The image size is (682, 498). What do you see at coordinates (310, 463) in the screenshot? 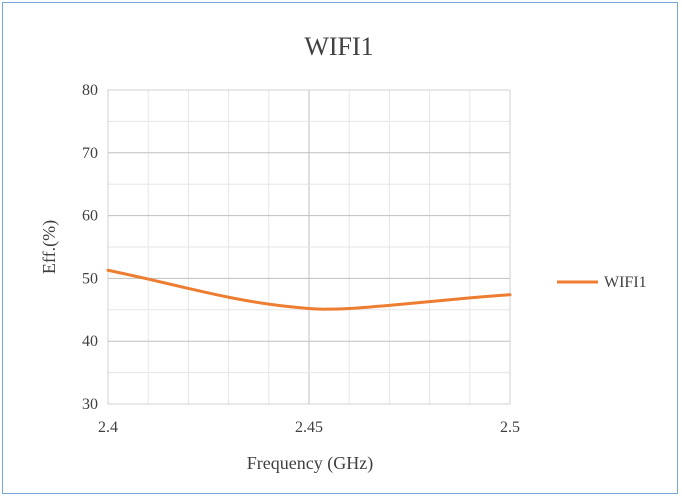
I see `x-axis-label: Frequency (GHz)` at bounding box center [310, 463].